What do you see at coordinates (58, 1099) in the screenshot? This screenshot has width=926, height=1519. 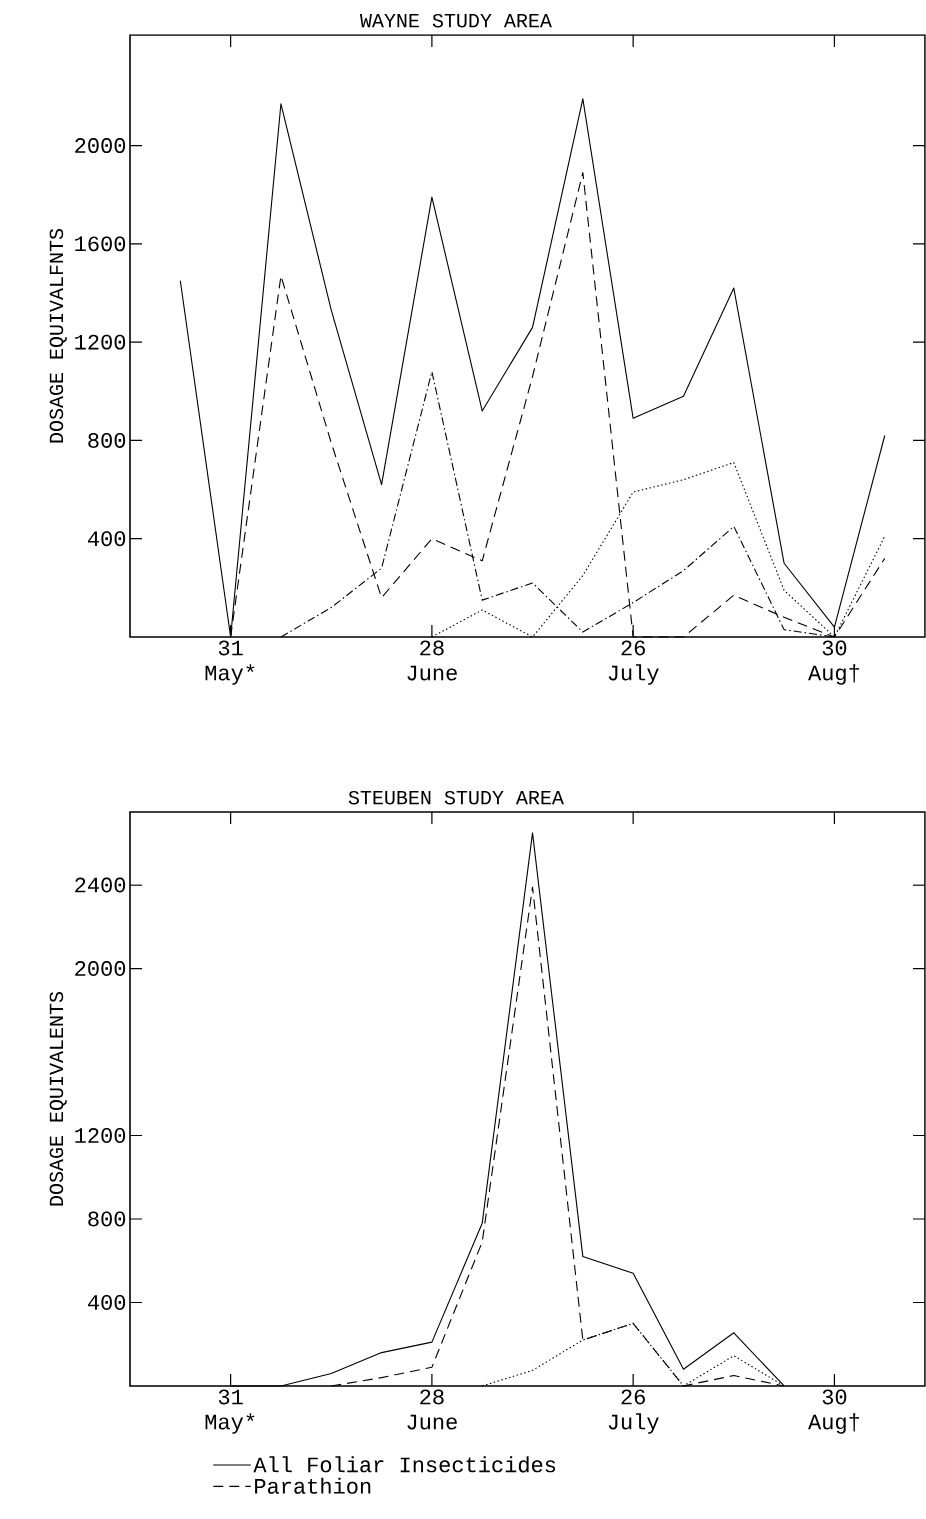 I see `y-axis-title: DOSAGE EQUIVALENTS` at bounding box center [58, 1099].